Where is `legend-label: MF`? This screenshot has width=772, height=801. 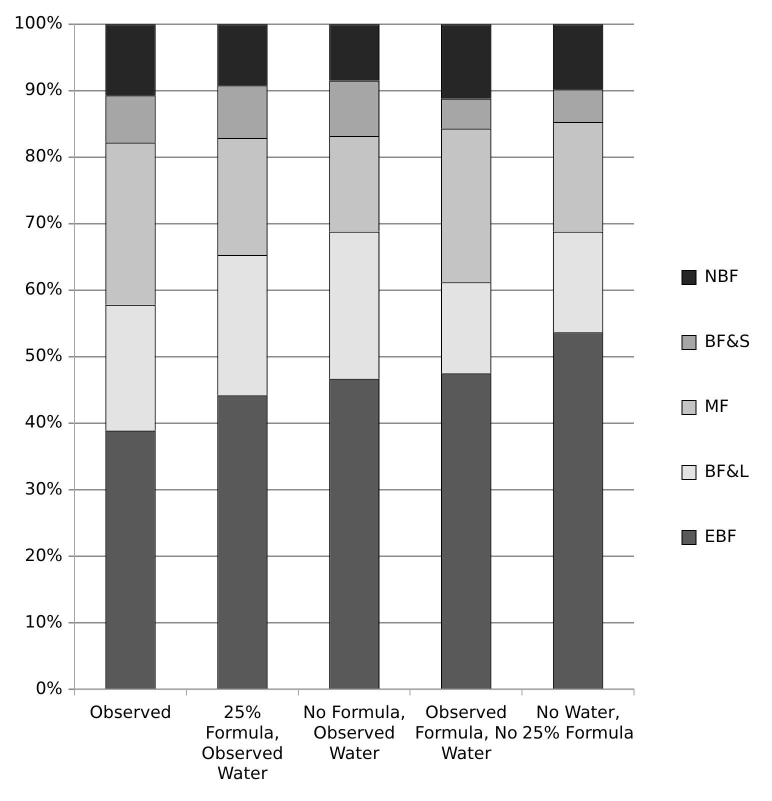
legend-label: MF is located at coordinates (716, 406).